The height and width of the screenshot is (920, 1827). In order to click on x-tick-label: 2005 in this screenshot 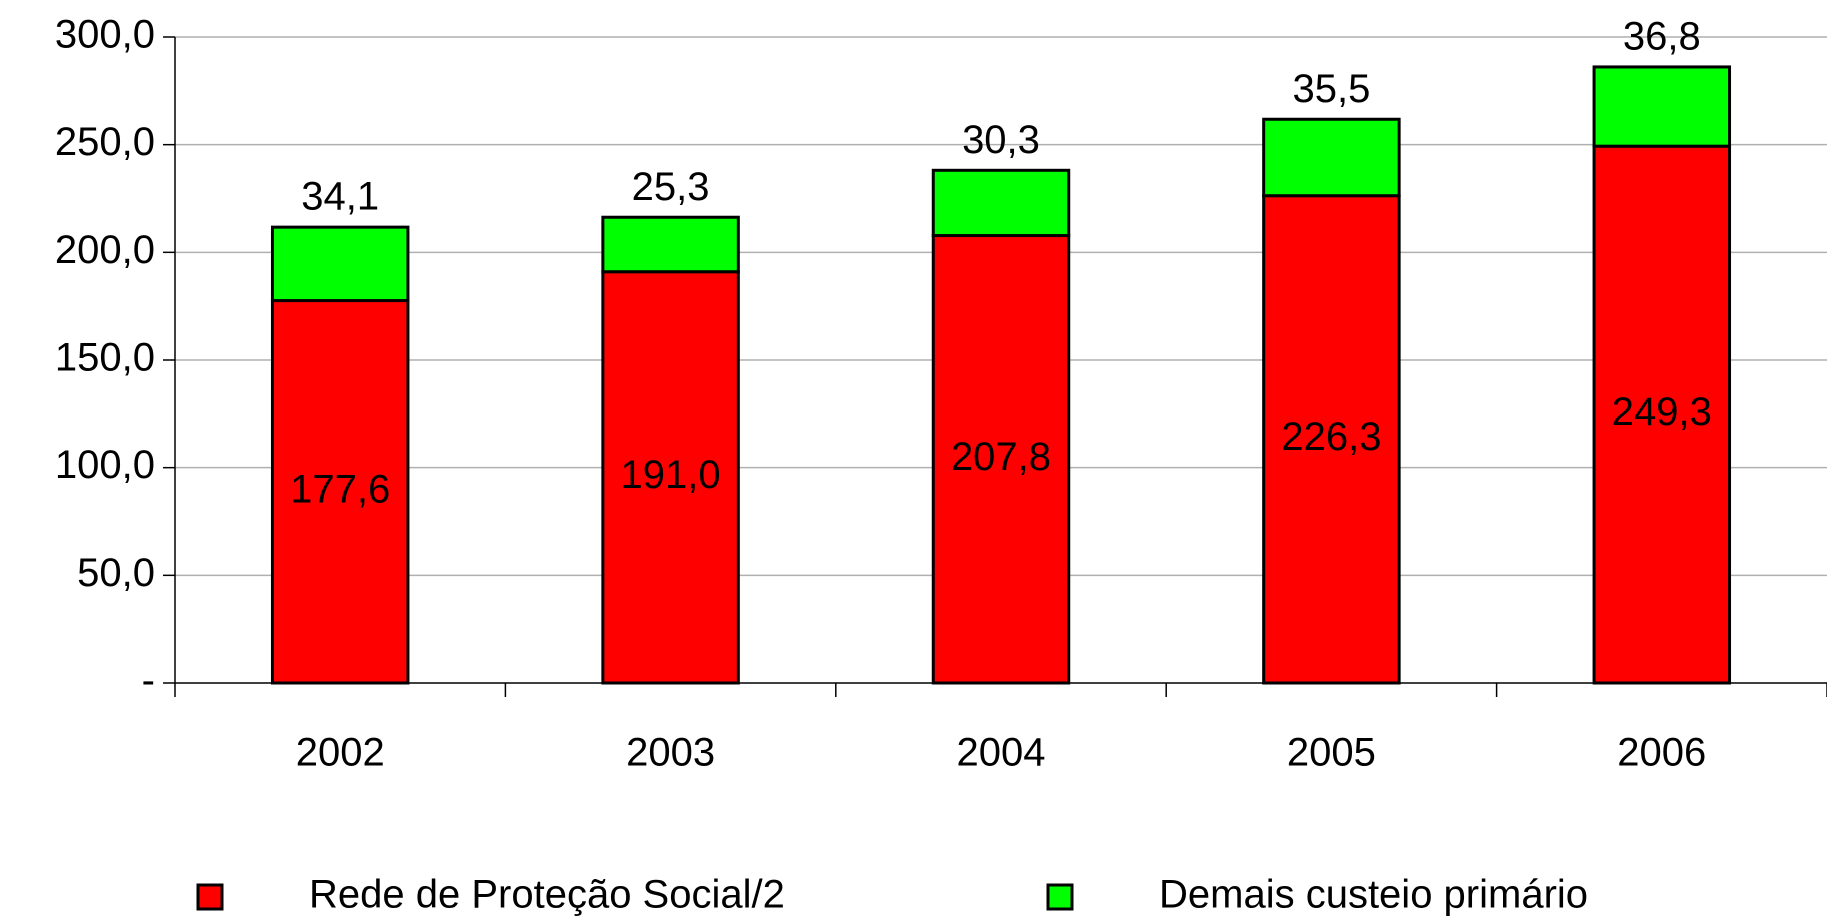, I will do `click(1331, 753)`.